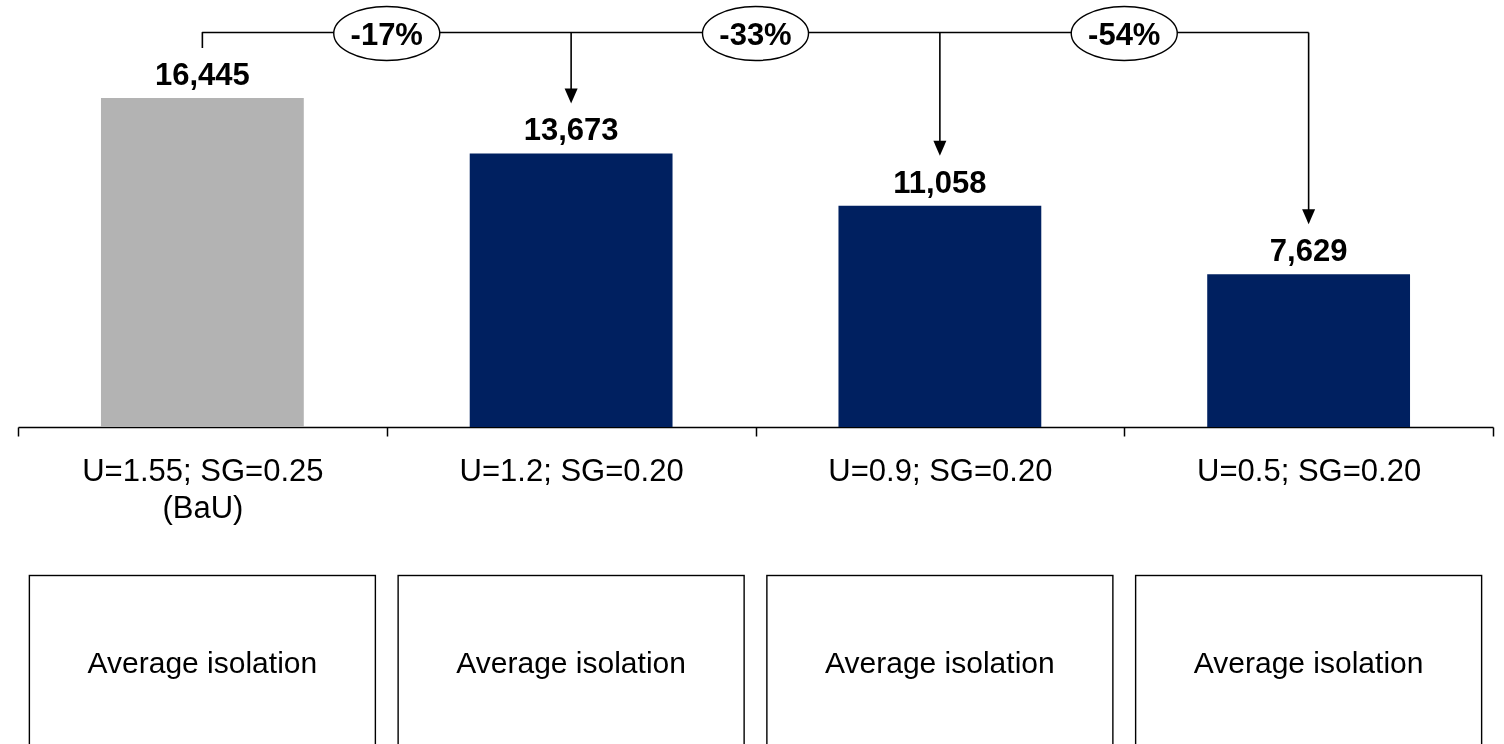 This screenshot has width=1504, height=744. What do you see at coordinates (202, 74) in the screenshot?
I see `data-label: 16,445` at bounding box center [202, 74].